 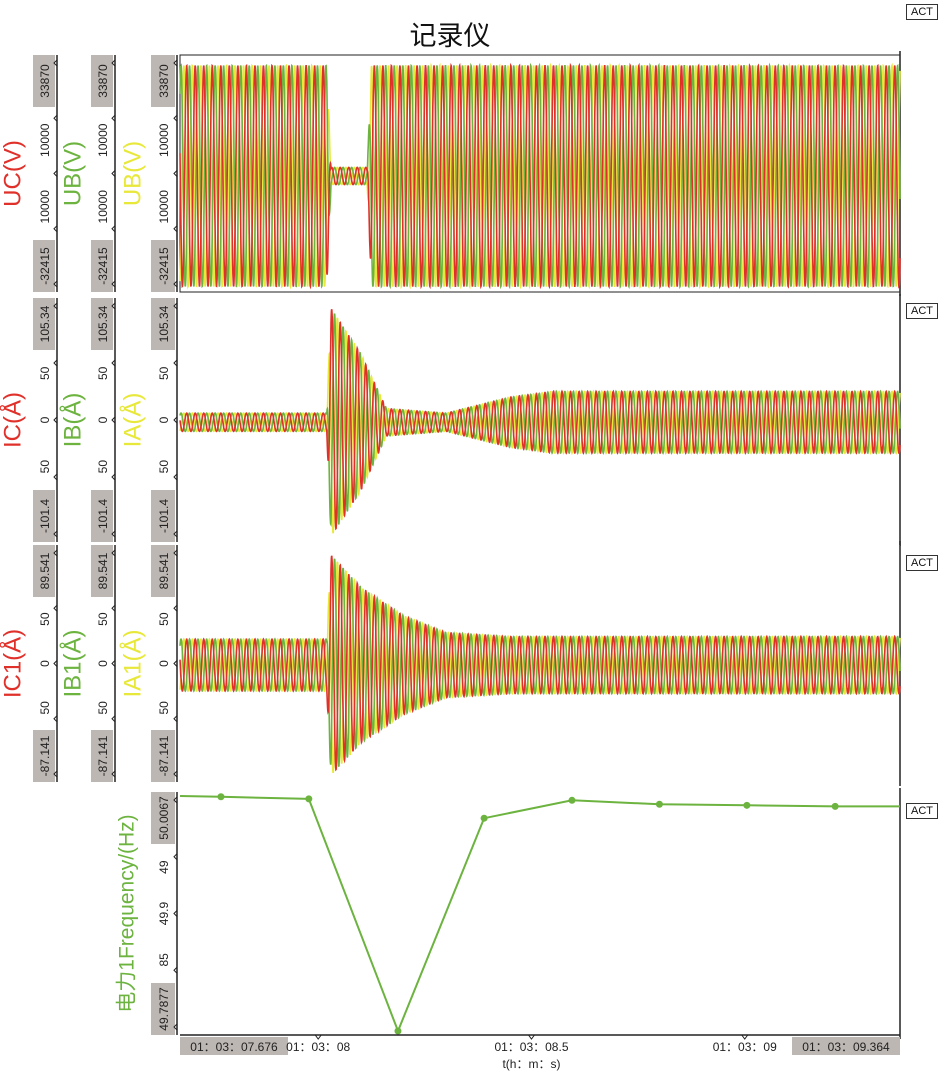 I want to click on act-button-current1: ACT, so click(x=922, y=563).